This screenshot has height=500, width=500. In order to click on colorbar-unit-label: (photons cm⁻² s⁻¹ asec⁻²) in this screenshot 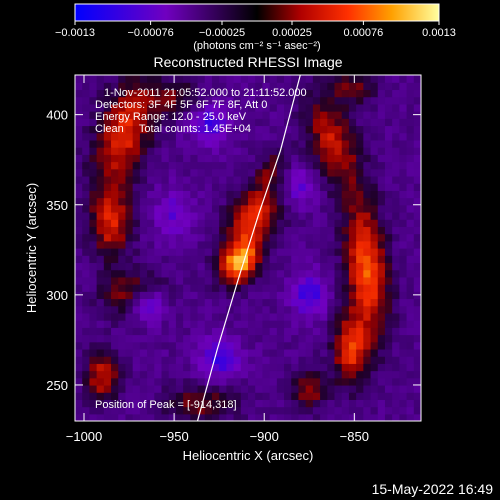, I will do `click(256, 46)`.